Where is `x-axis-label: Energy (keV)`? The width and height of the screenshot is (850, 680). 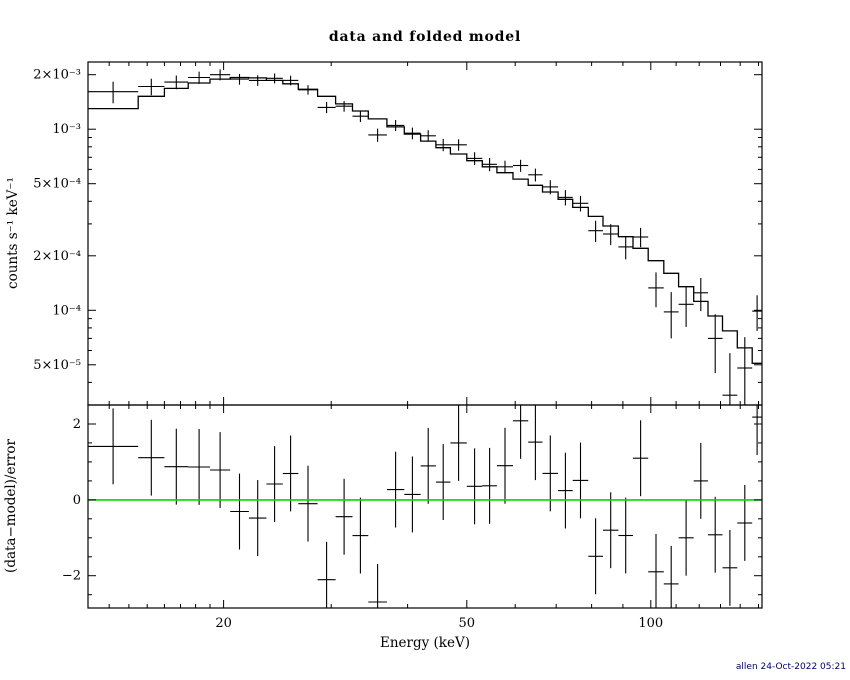
x-axis-label: Energy (keV) is located at coordinates (425, 643).